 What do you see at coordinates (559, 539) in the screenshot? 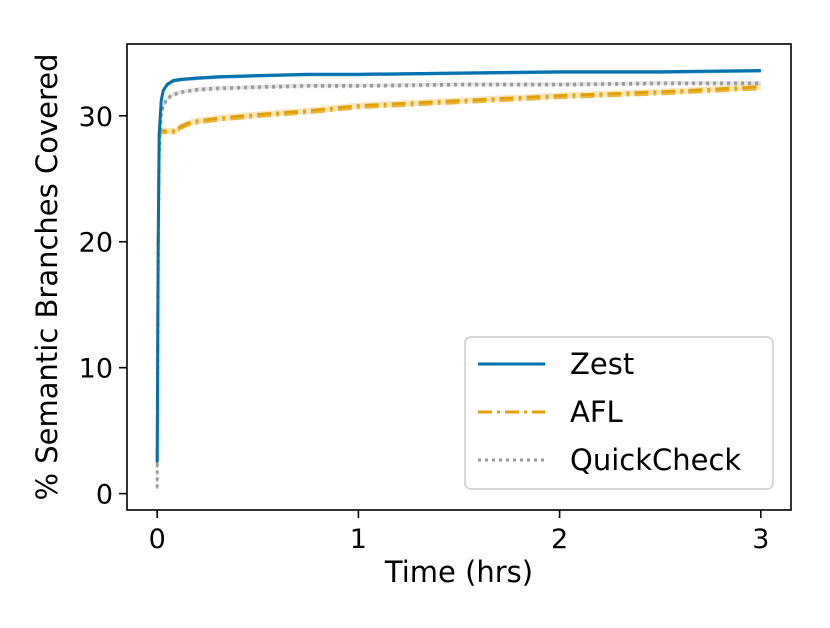
I see `x-tick-label: 2` at bounding box center [559, 539].